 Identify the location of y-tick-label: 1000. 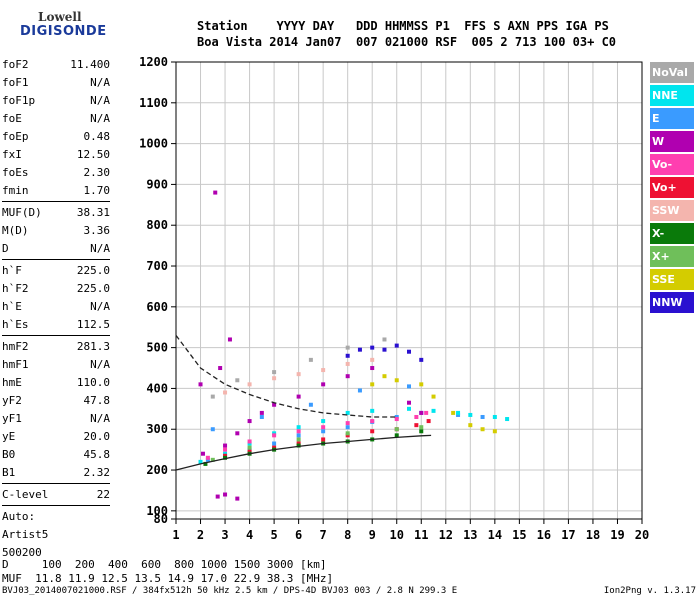
(153, 144).